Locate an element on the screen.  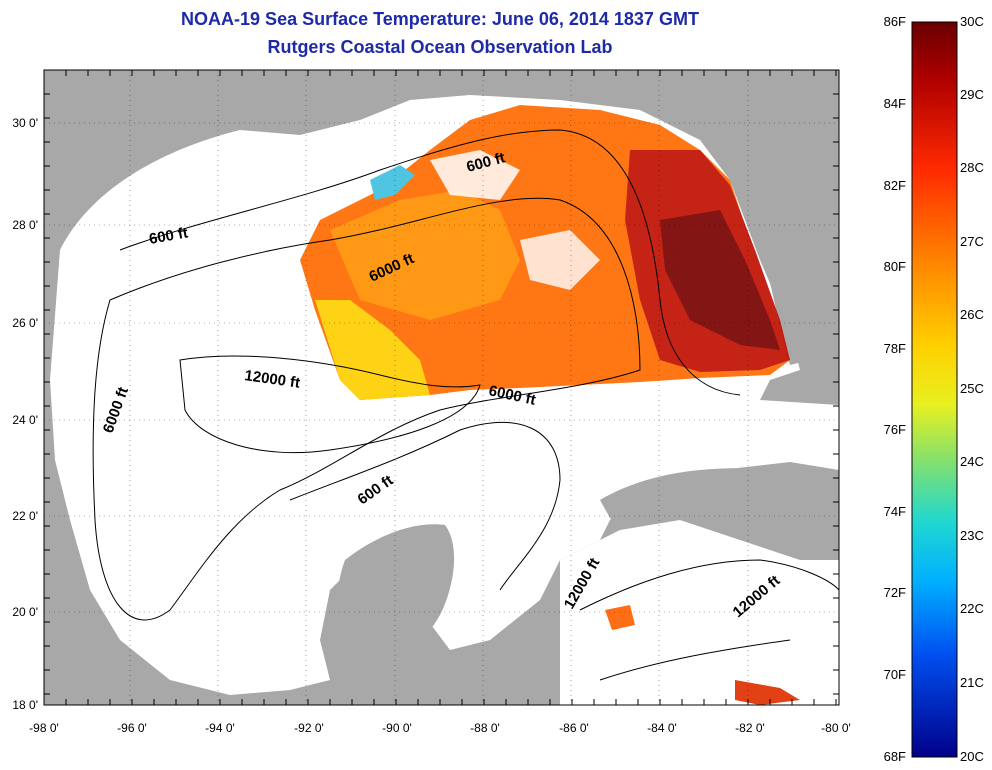
map-subtitle: Rutgers Coastal Ocean Observation Lab is located at coordinates (440, 47).